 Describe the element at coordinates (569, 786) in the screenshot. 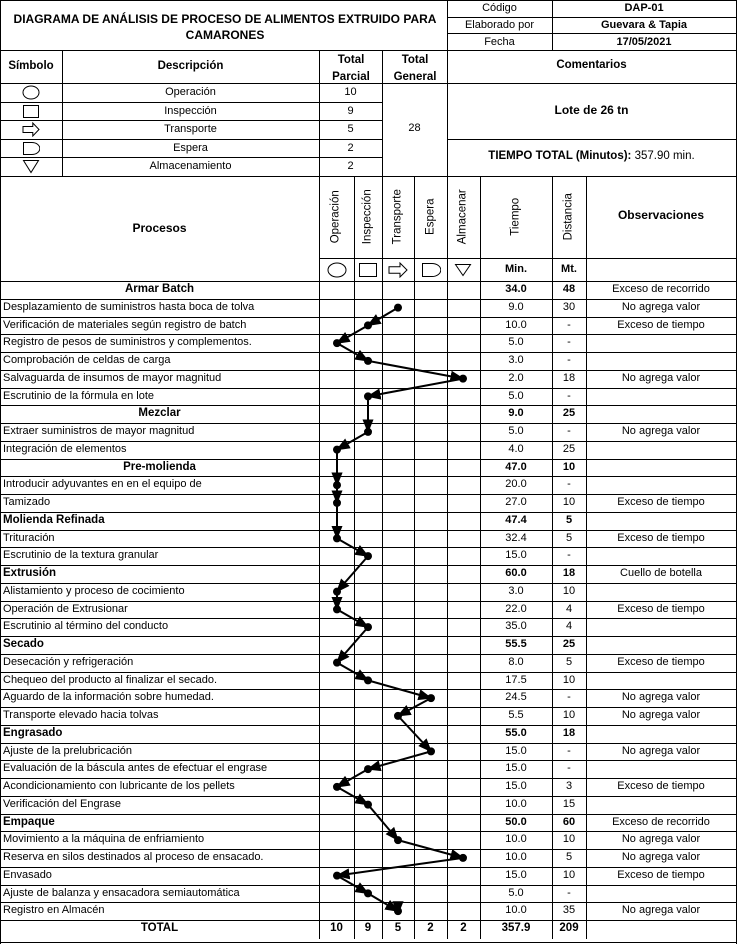

I see `distancia-cell: 3` at that location.